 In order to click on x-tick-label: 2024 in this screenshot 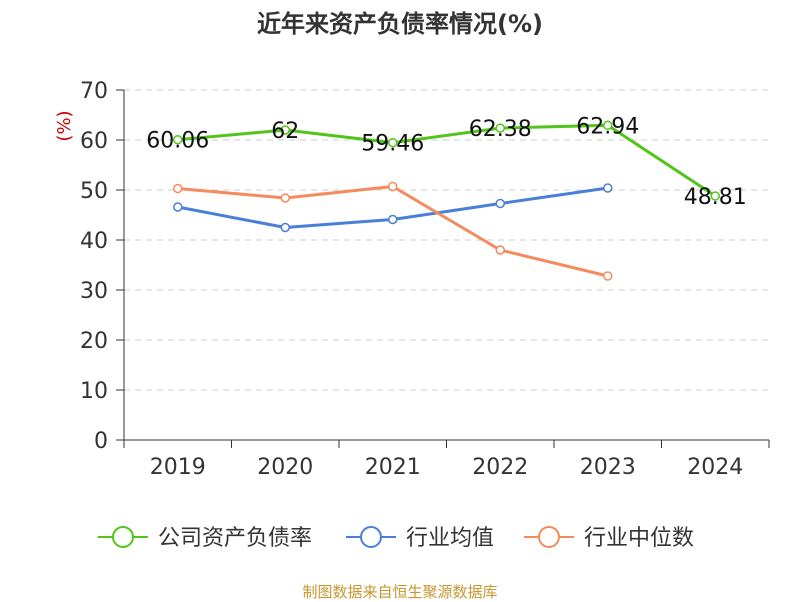, I will do `click(715, 467)`.